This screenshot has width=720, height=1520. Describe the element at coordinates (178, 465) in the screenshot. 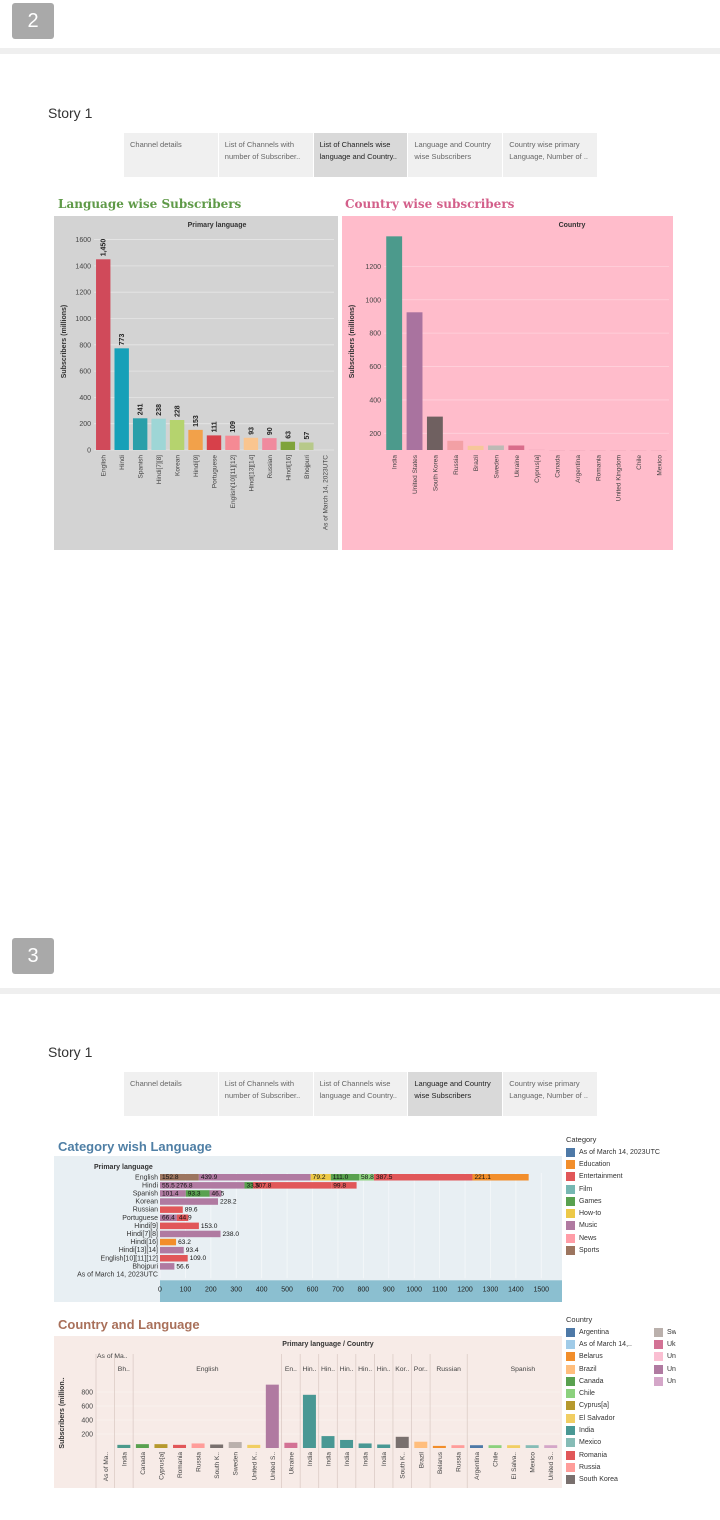

I see `x-tick-label: Korean` at that location.